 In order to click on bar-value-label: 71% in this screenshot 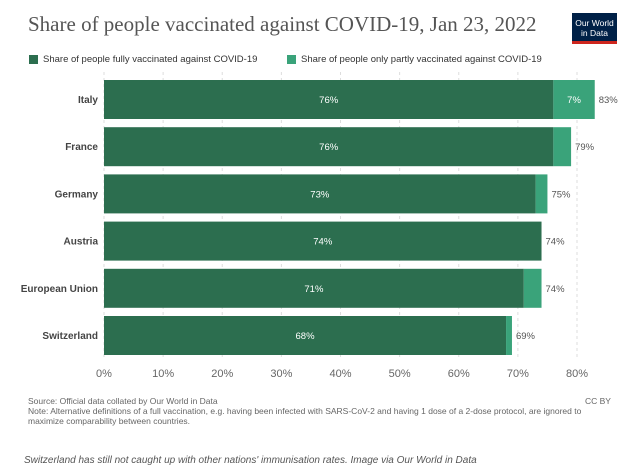, I will do `click(314, 289)`.